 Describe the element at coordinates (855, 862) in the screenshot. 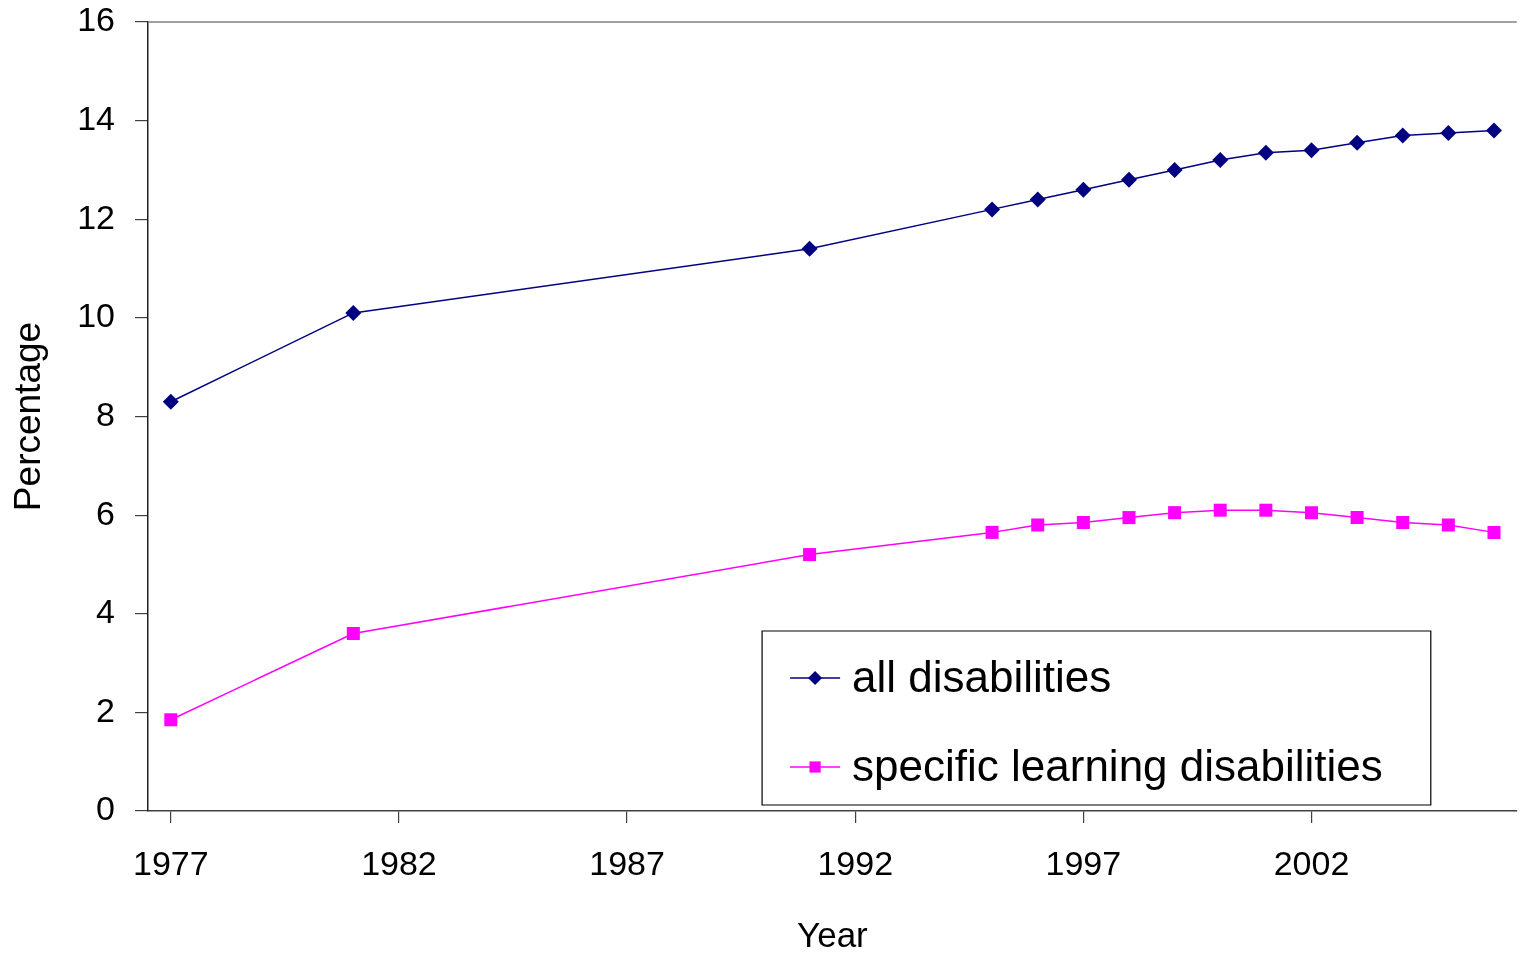

I see `x-tick-label: 1992` at that location.